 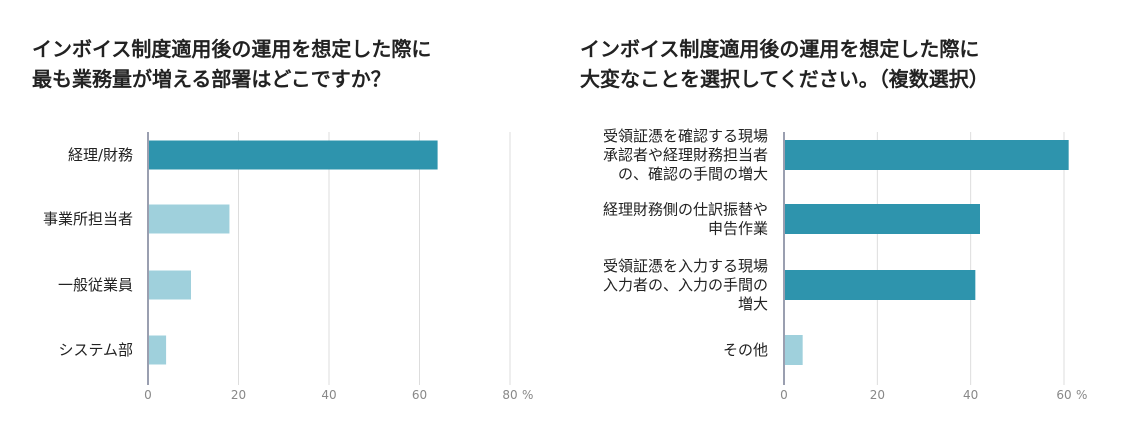 I want to click on category-label: システム部, so click(x=95, y=350).